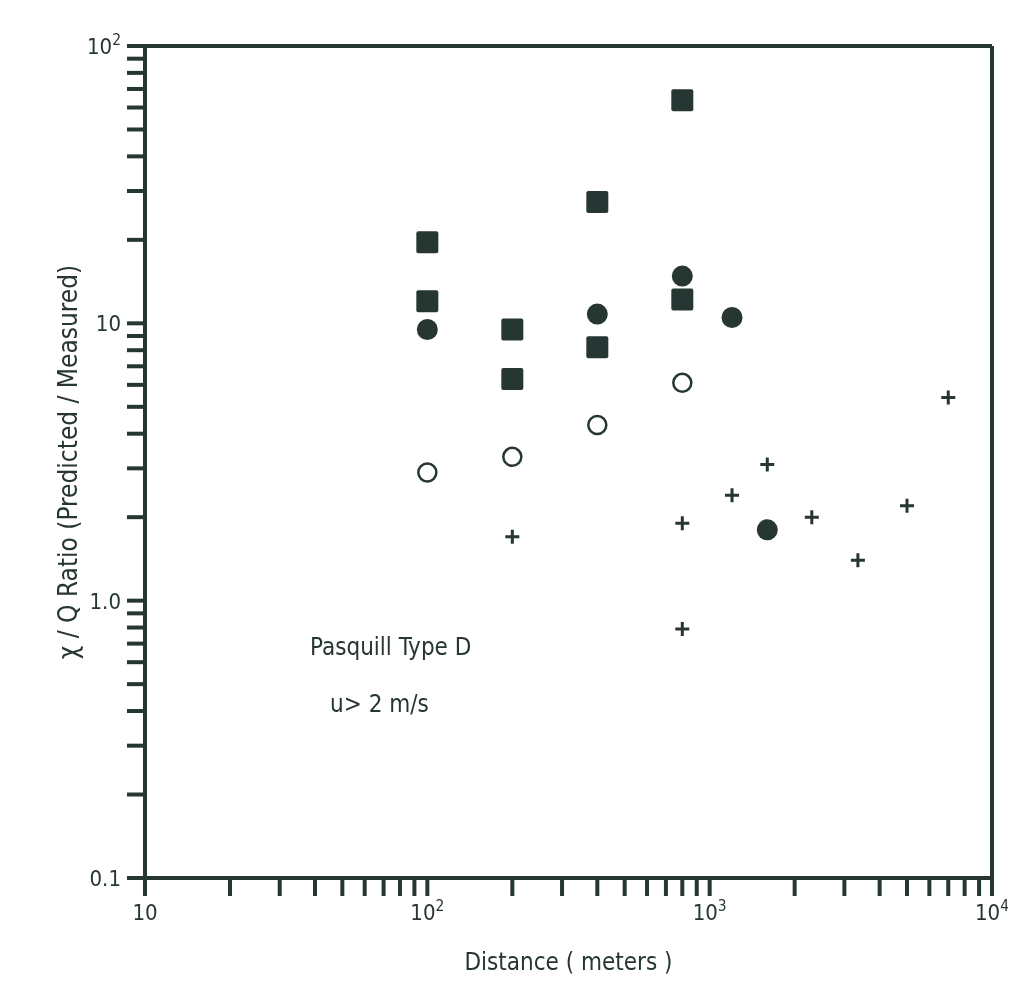 This screenshot has width=1017, height=997. What do you see at coordinates (568, 962) in the screenshot?
I see `x-axis-title: Distance ( meters )` at bounding box center [568, 962].